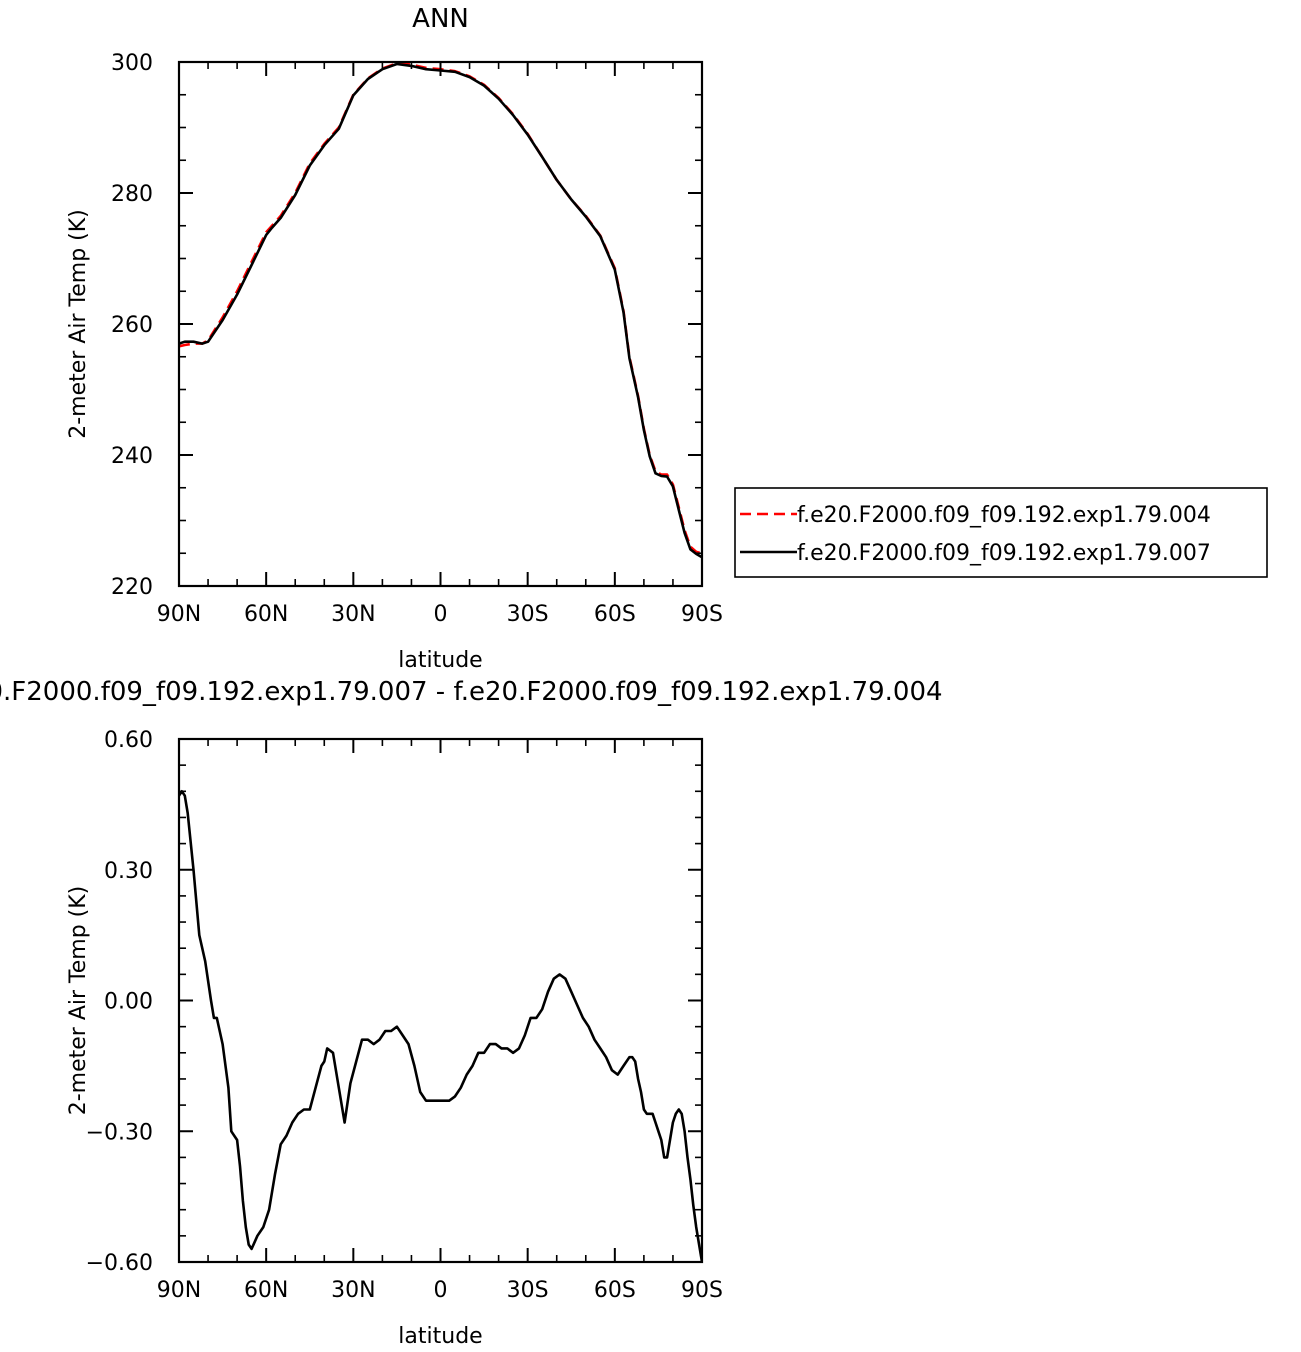 Image resolution: width=1301 pixels, height=1352 pixels. What do you see at coordinates (132, 63) in the screenshot?
I see `y-tick-label: 300` at bounding box center [132, 63].